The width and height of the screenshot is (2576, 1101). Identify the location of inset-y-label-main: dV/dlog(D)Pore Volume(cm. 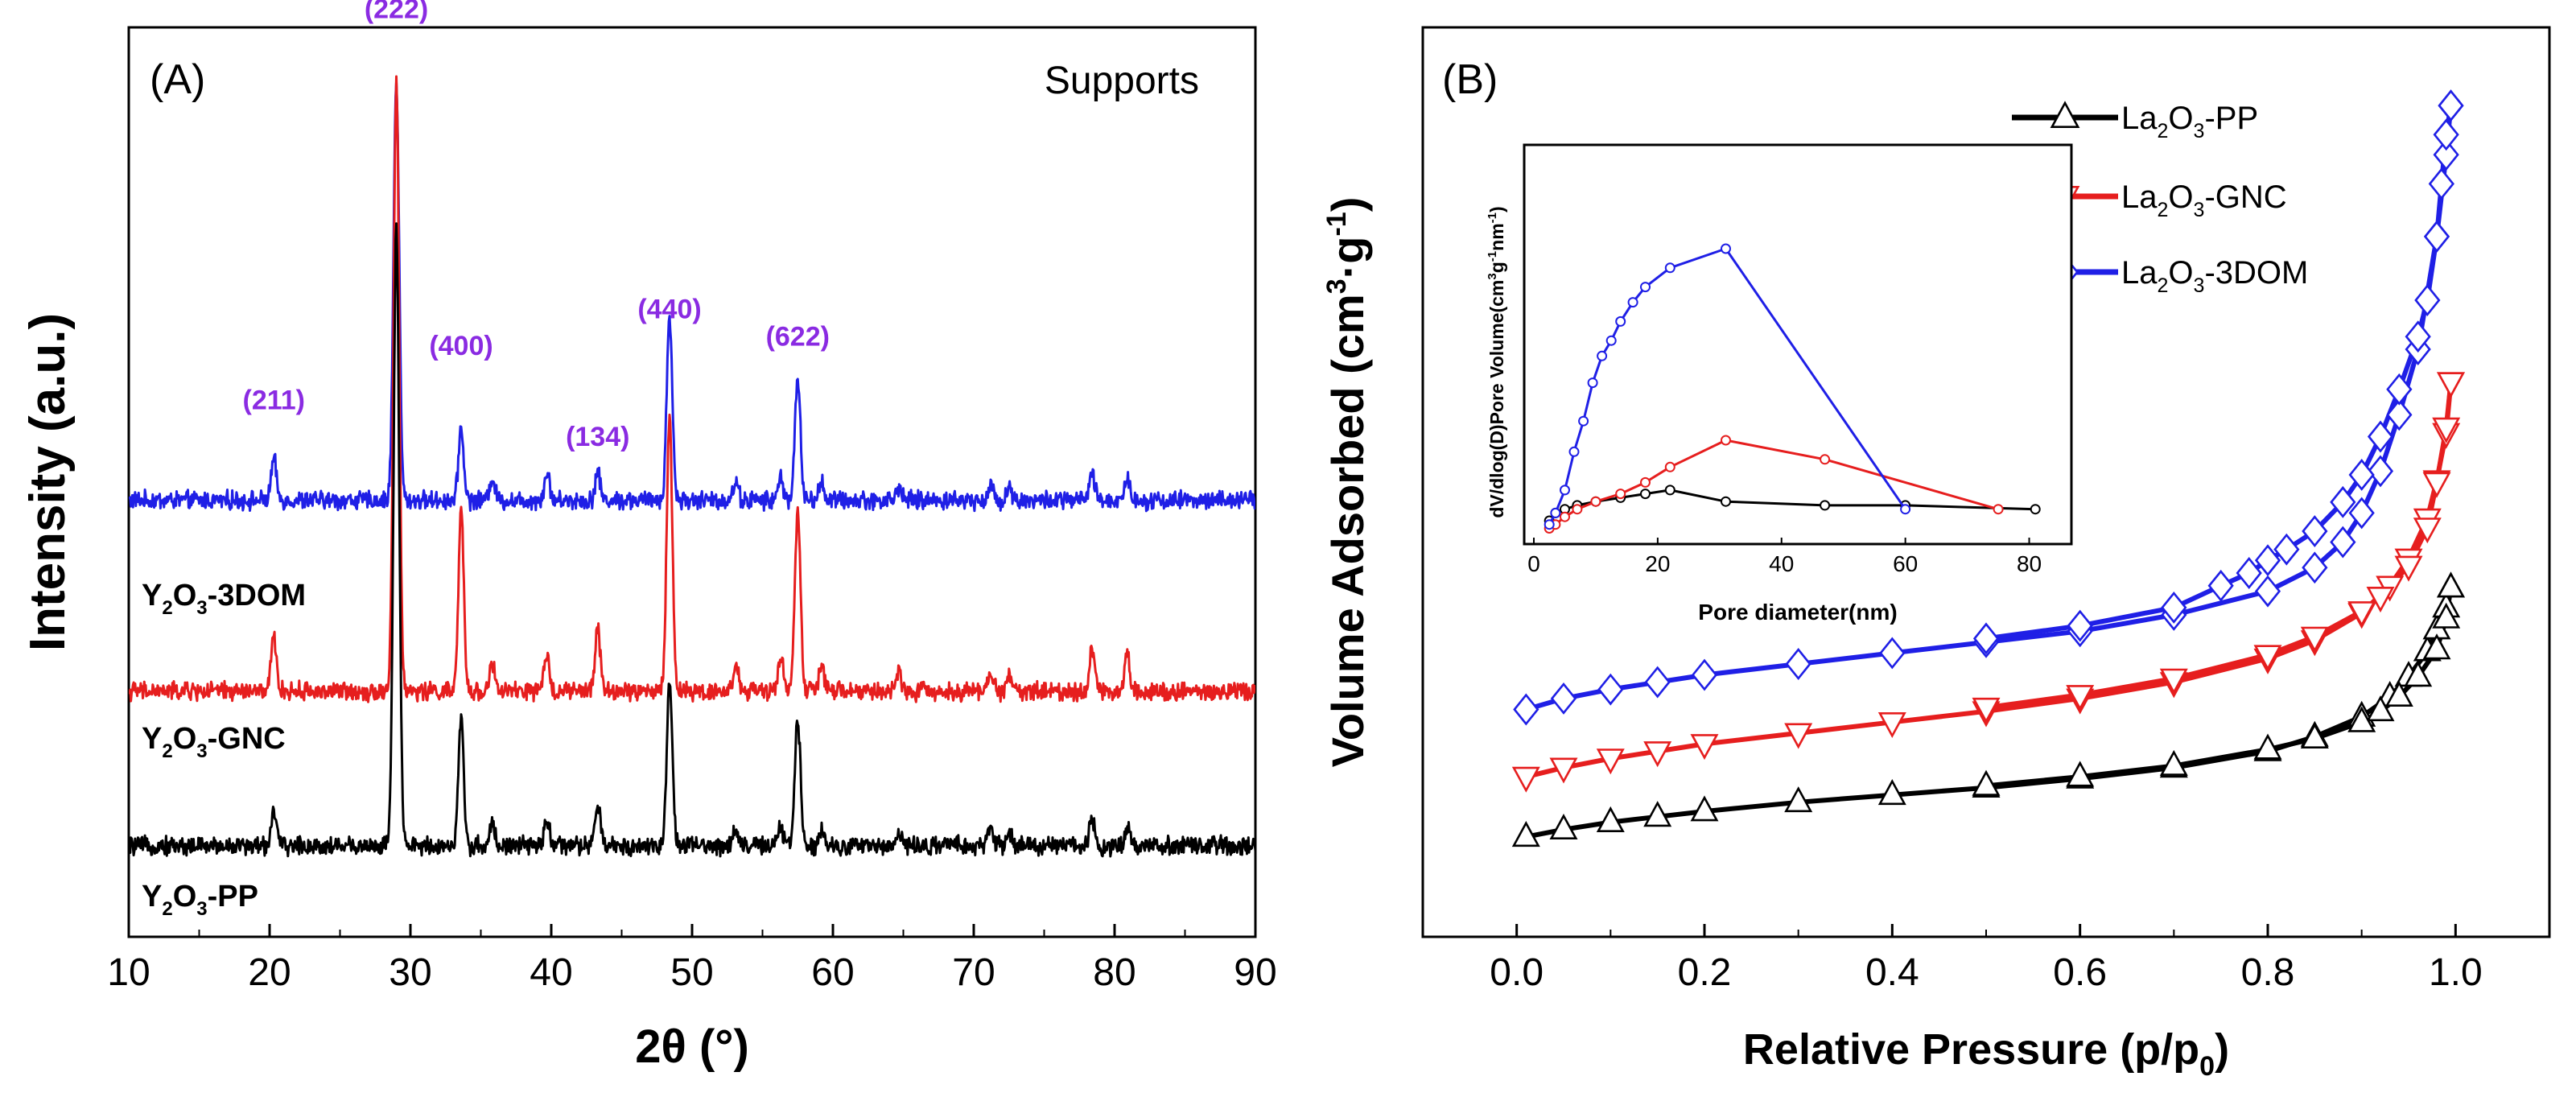
(1496, 399).